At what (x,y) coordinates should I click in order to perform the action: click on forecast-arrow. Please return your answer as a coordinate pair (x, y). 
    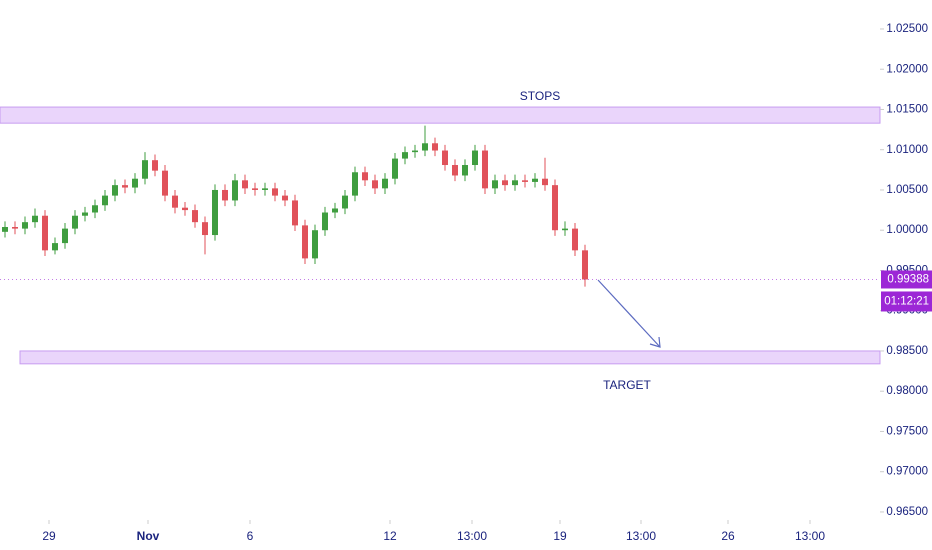
    Looking at the image, I should click on (629, 313).